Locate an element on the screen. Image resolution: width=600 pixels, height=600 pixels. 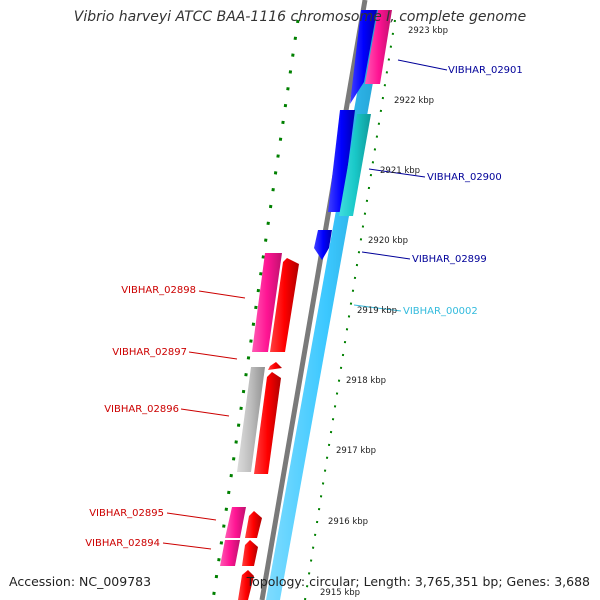
gene-block-02901-magenta is located at coordinates (378, 47).